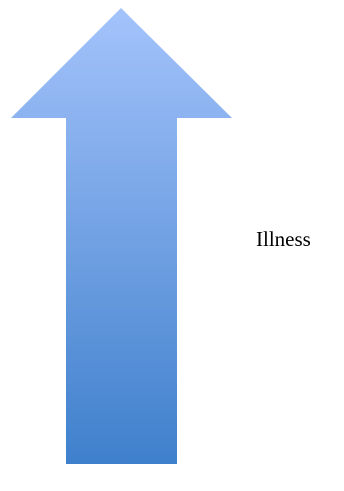  I want to click on arrow-label: Illness, so click(283, 239).